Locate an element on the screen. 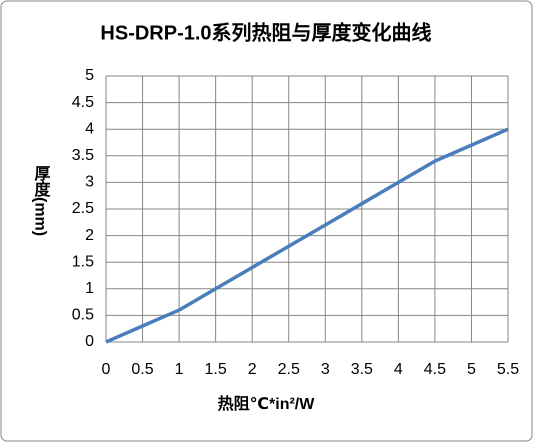  y-tick-label: 1.5 is located at coordinates (83, 261).